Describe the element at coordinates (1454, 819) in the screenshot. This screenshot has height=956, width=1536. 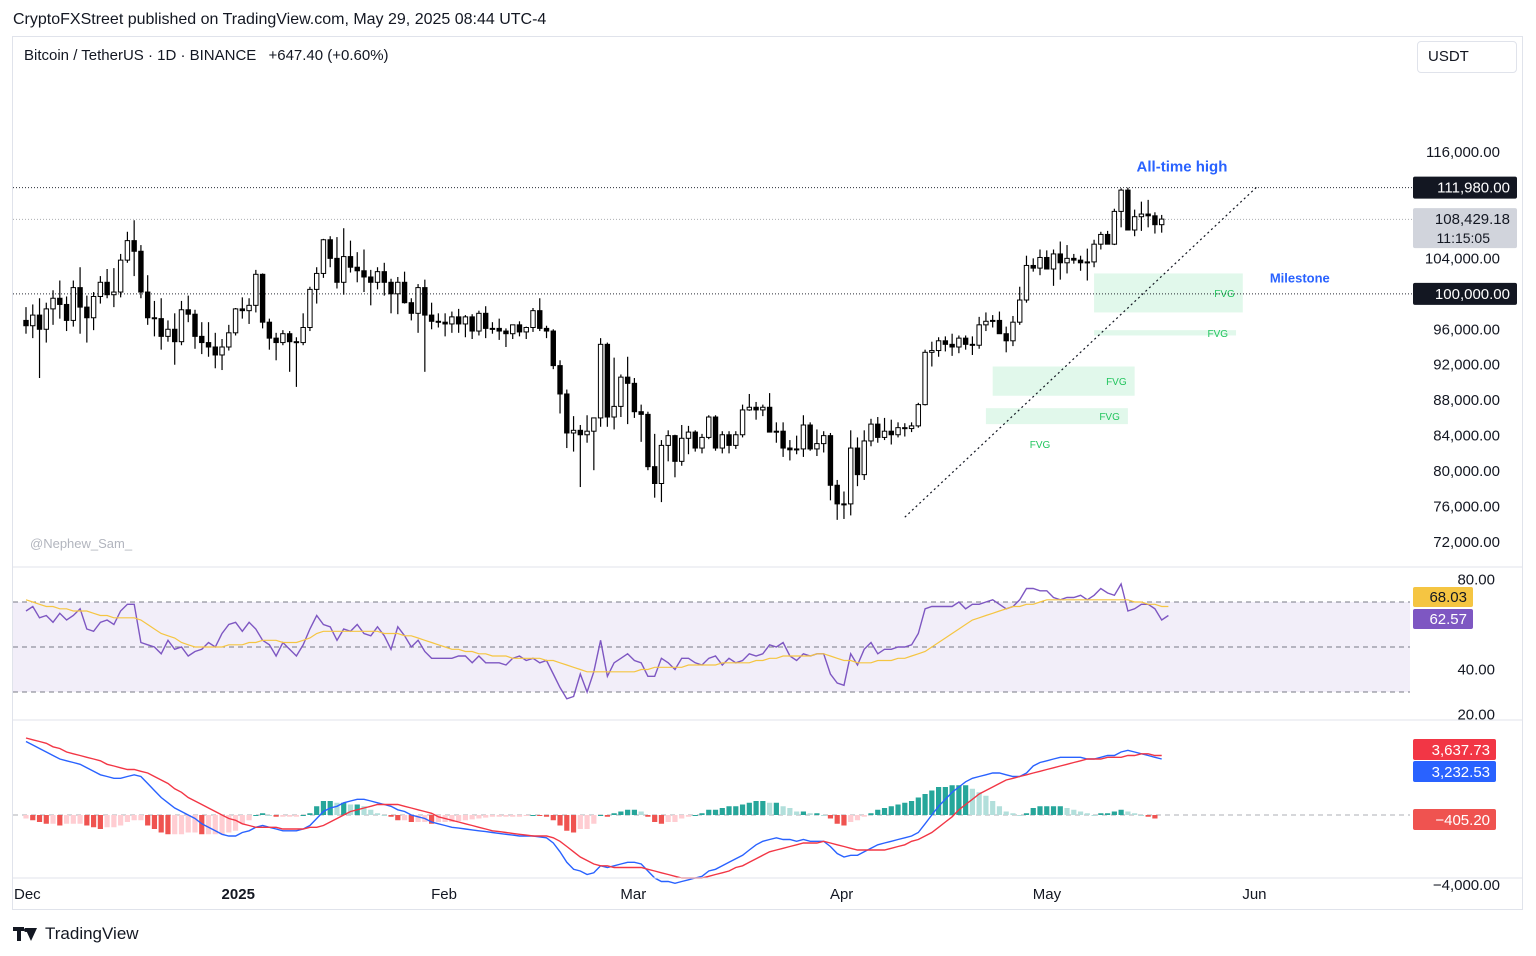
I see `hist-tag` at that location.